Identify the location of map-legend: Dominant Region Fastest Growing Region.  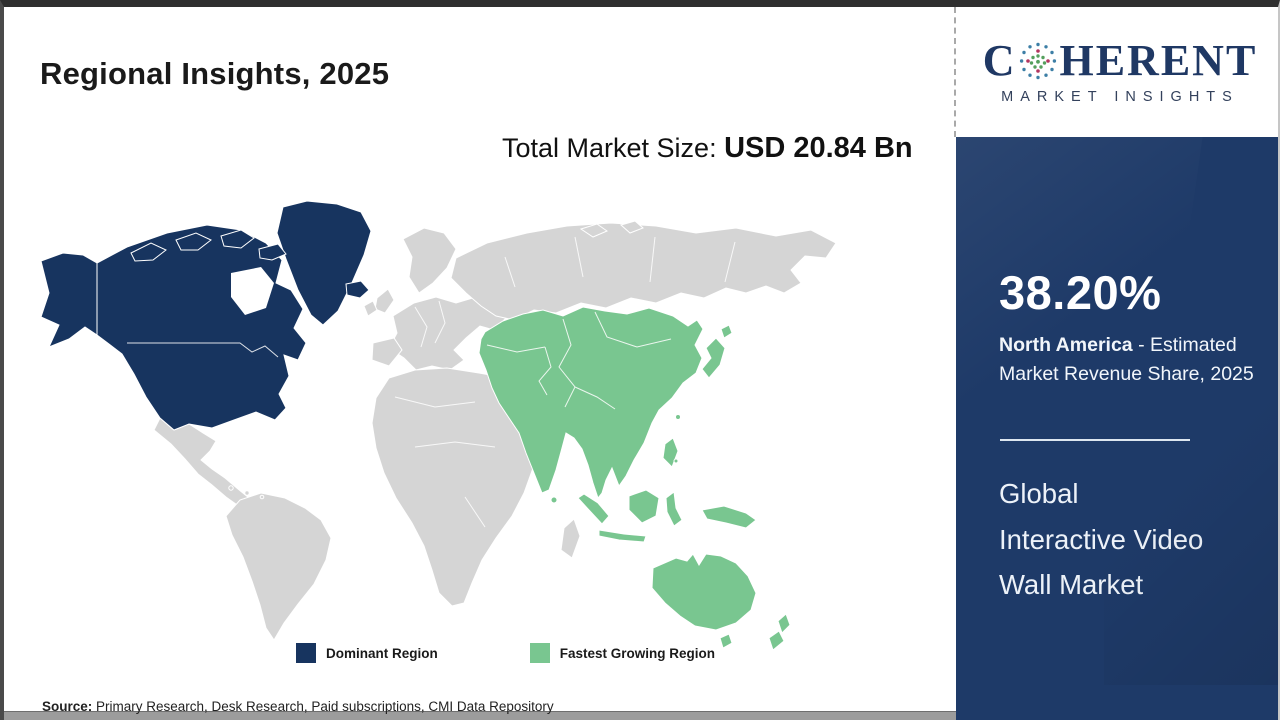
(505, 653).